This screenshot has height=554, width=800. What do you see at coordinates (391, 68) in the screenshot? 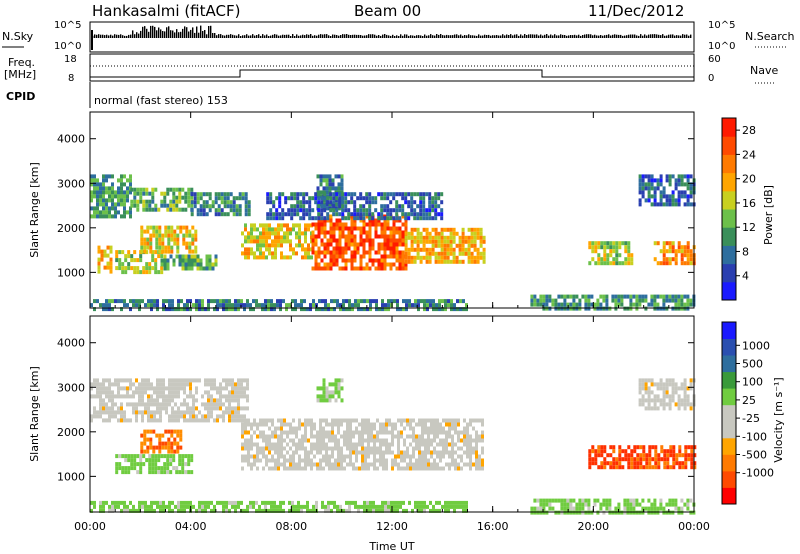
I see `freq-panel: Freq. [MHz] 18 8 60 0 Nave` at bounding box center [391, 68].